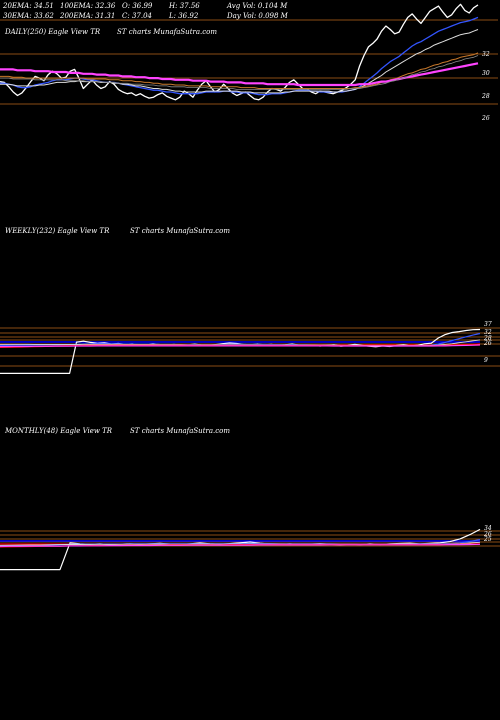  Describe the element at coordinates (137, 16) in the screenshot. I see `stat-close: C: 37.04` at that location.